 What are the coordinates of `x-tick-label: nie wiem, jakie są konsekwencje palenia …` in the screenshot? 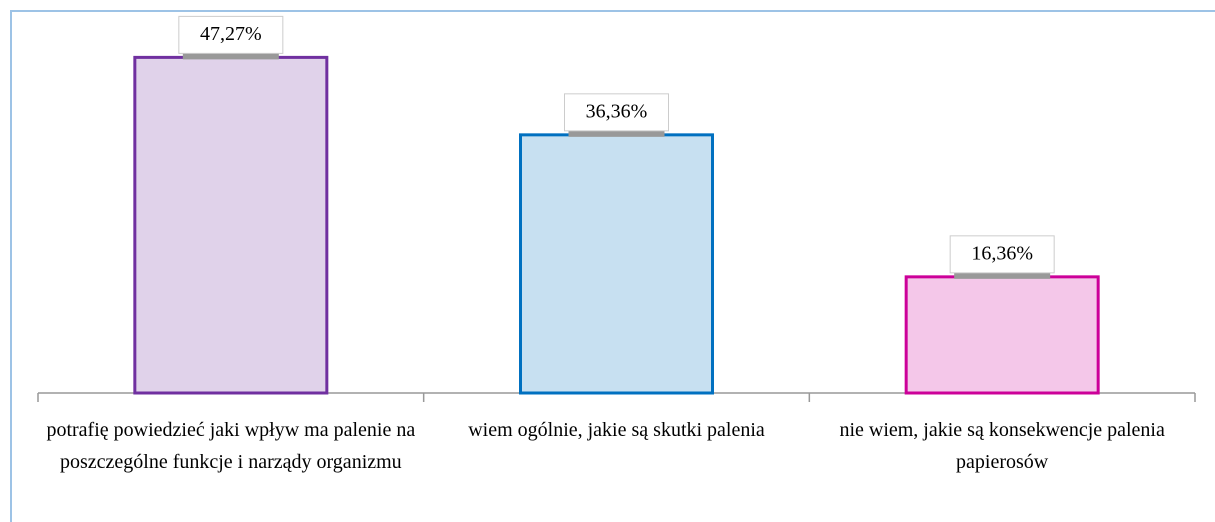 It's located at (1002, 446).